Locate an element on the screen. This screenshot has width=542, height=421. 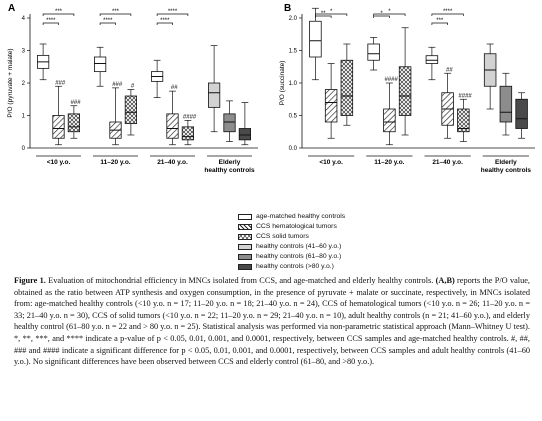
significance-hash: # is located at coordinates (133, 87).